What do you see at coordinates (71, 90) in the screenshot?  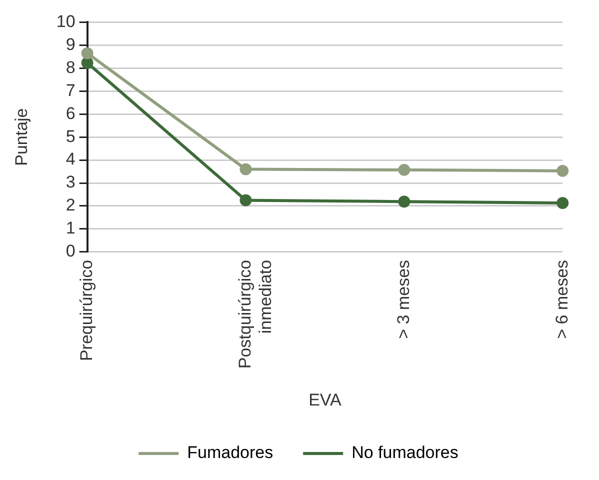 I see `y-tick-label: 7` at bounding box center [71, 90].